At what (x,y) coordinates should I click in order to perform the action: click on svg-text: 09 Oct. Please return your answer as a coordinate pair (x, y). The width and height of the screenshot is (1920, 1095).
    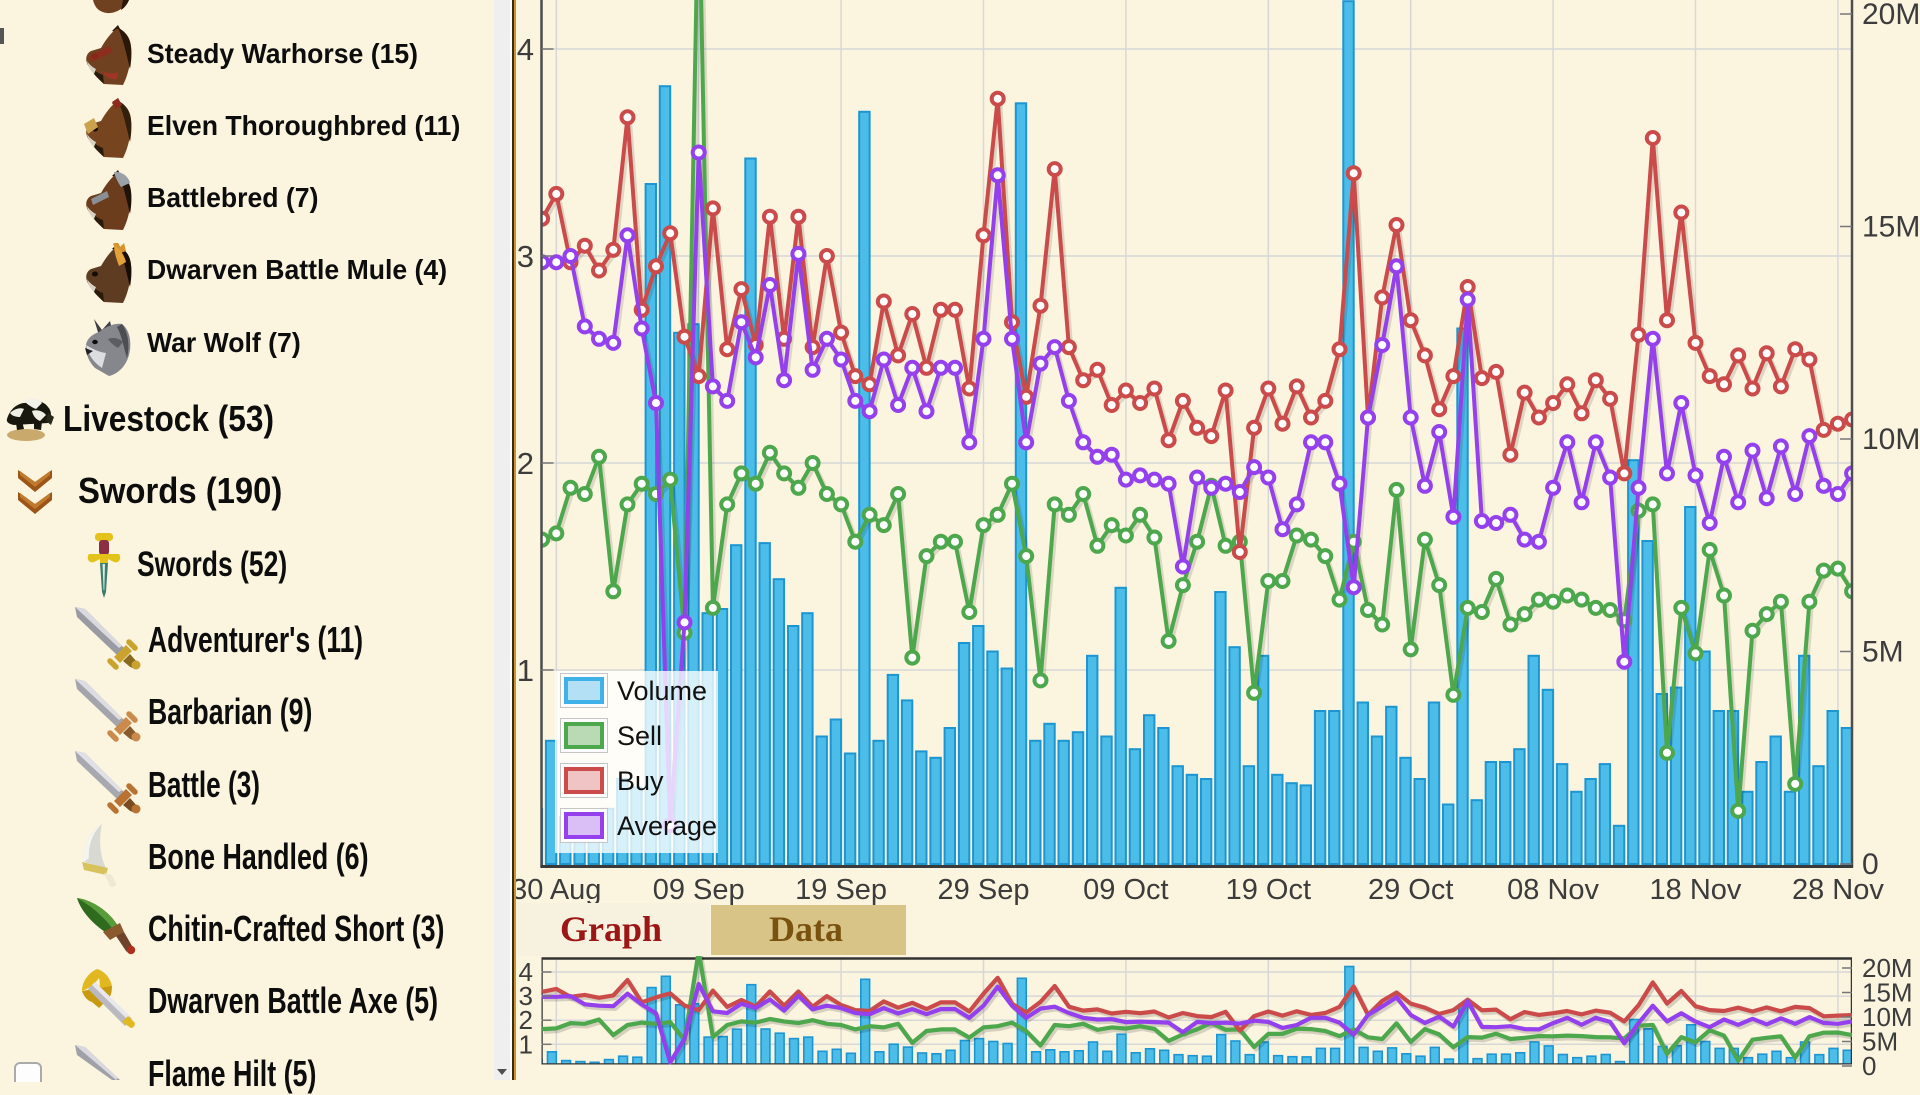
    Looking at the image, I should click on (1125, 890).